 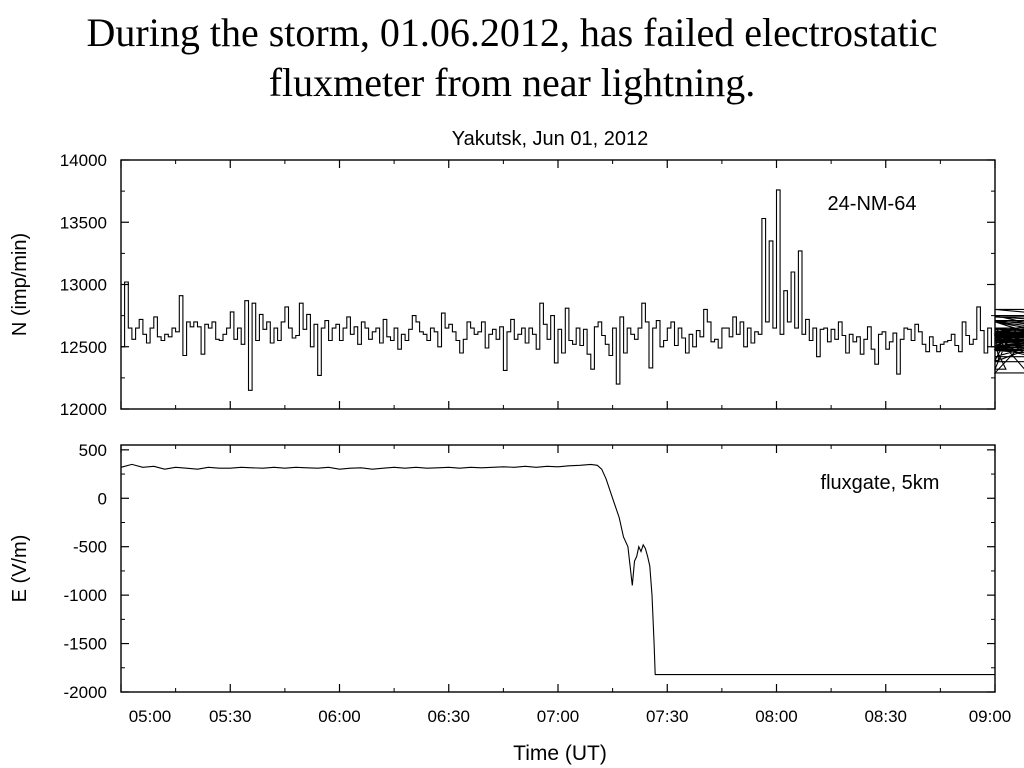 What do you see at coordinates (102, 498) in the screenshot?
I see `y-tick-label: 0` at bounding box center [102, 498].